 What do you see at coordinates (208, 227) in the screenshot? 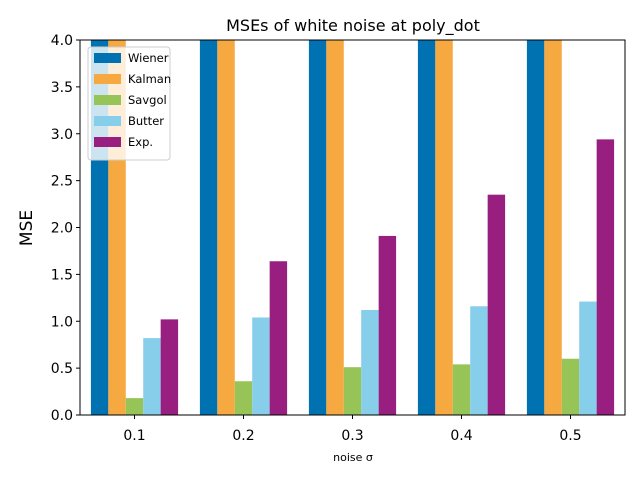
I see `bar-wiener-0.2` at bounding box center [208, 227].